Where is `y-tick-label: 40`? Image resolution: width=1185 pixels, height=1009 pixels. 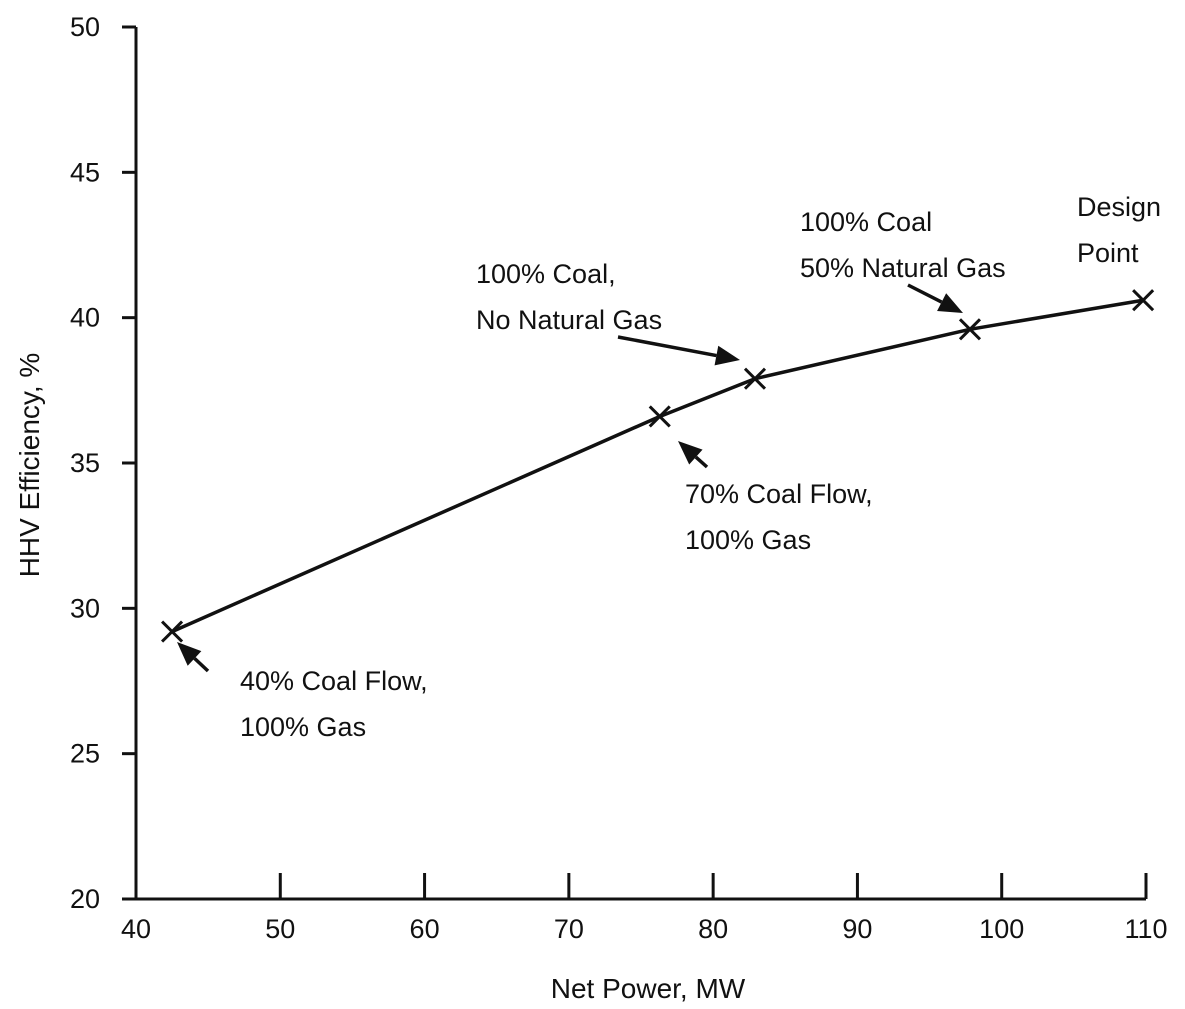
y-tick-label: 40 is located at coordinates (85, 318).